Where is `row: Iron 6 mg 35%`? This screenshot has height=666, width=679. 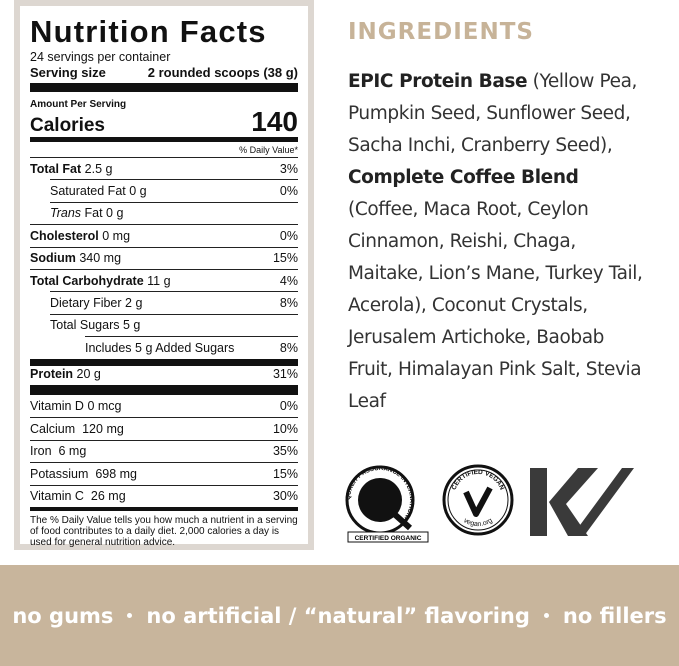 row: Iron 6 mg 35% is located at coordinates (164, 450).